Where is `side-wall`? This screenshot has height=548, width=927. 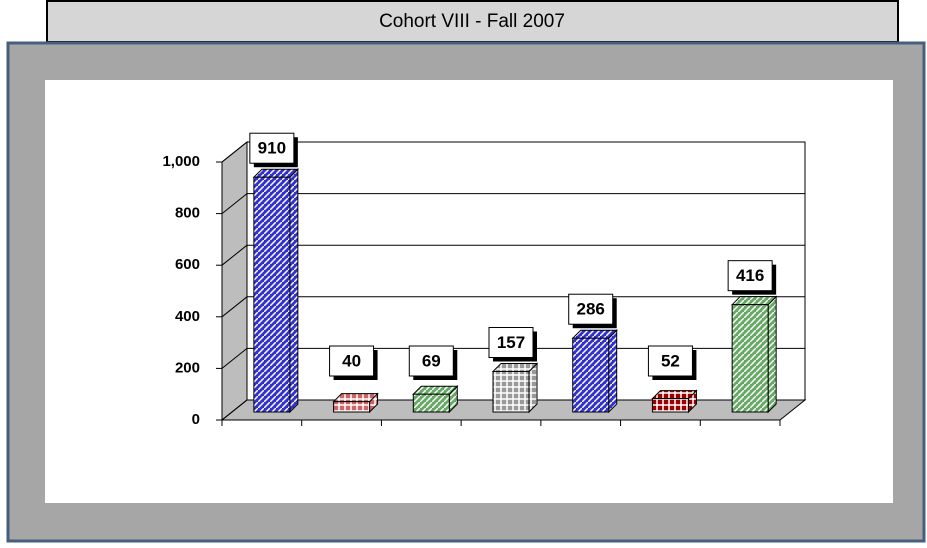
side-wall is located at coordinates (234, 281).